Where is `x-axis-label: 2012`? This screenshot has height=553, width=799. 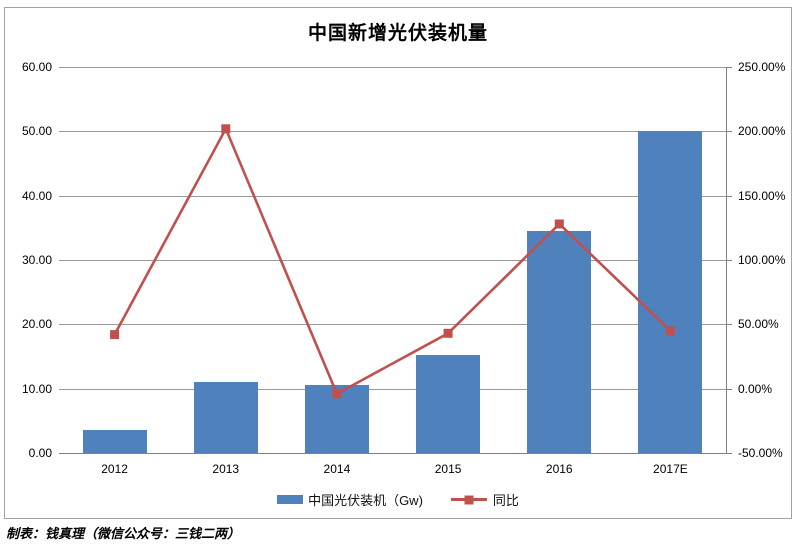
x-axis-label: 2012 is located at coordinates (114, 469).